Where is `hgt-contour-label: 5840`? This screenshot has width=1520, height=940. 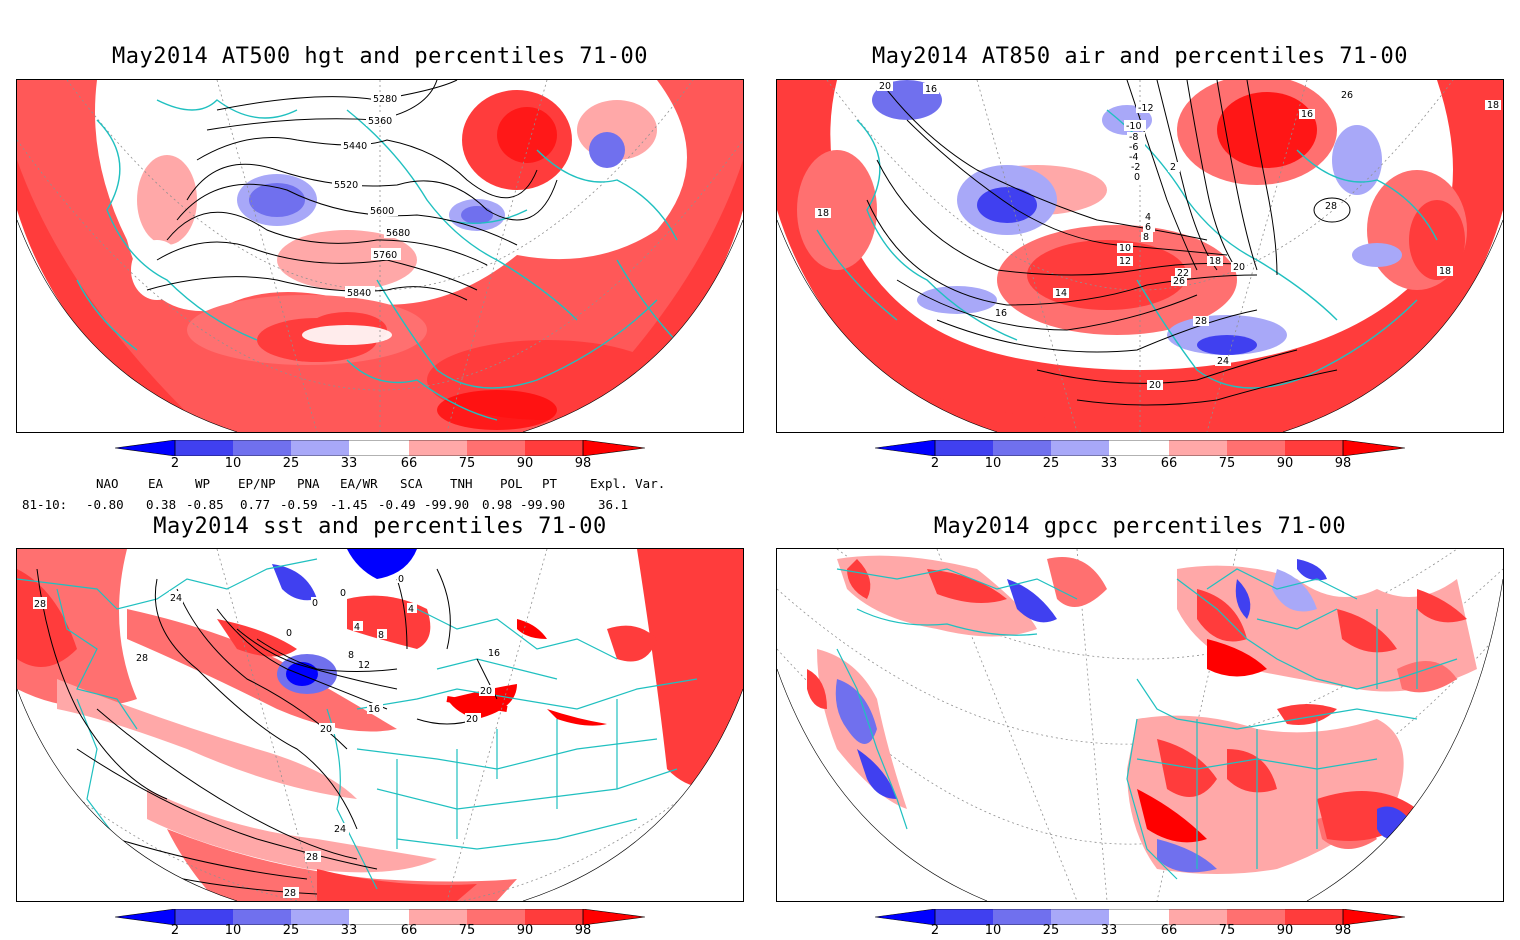 hgt-contour-label: 5840 is located at coordinates (359, 293).